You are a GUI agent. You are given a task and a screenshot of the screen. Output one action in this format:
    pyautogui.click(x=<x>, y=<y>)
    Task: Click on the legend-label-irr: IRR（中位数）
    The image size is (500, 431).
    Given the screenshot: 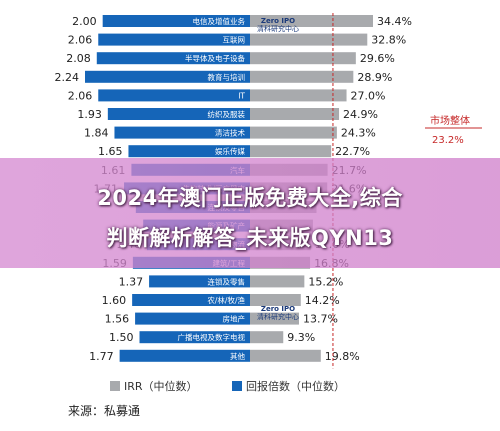 What is the action you would take?
    pyautogui.click(x=161, y=386)
    